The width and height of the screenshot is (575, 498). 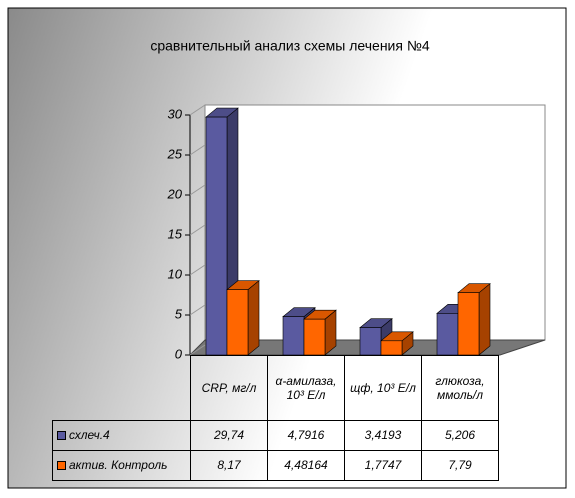 I want to click on data-label: 5,206, so click(x=460, y=435).